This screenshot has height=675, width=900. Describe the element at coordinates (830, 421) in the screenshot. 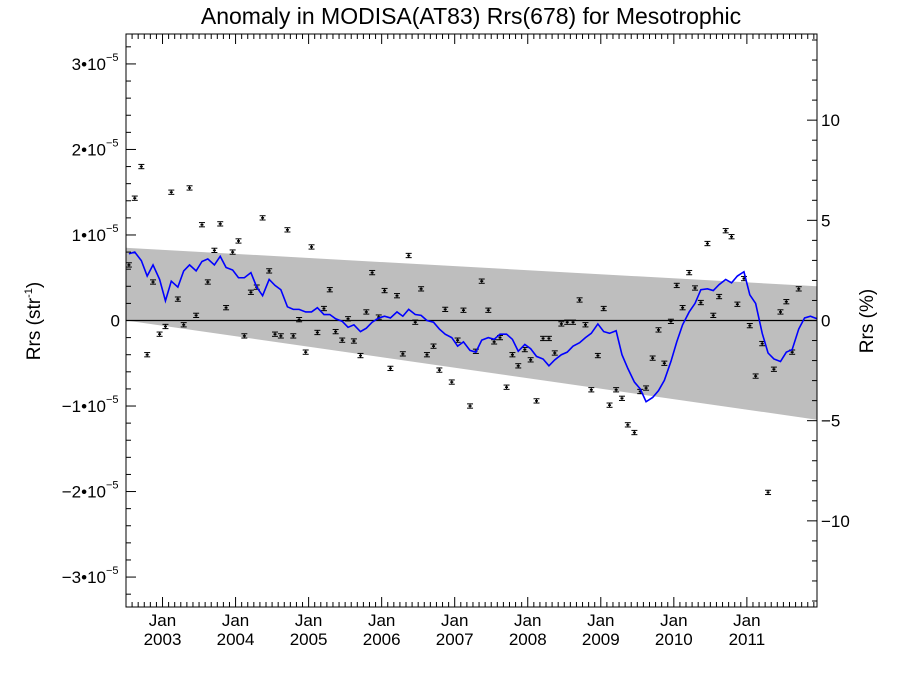

I see `y-tick-label-right: −5` at that location.